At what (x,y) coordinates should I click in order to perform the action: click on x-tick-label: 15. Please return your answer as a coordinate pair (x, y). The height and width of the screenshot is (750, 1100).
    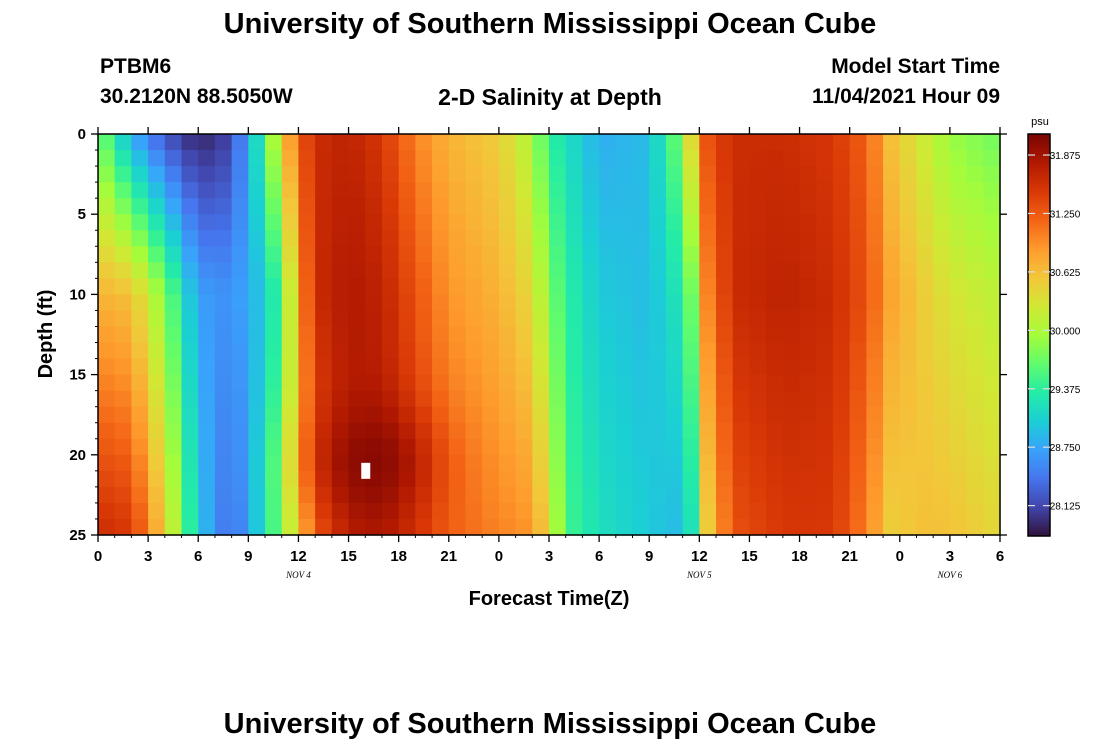
    Looking at the image, I should click on (749, 556).